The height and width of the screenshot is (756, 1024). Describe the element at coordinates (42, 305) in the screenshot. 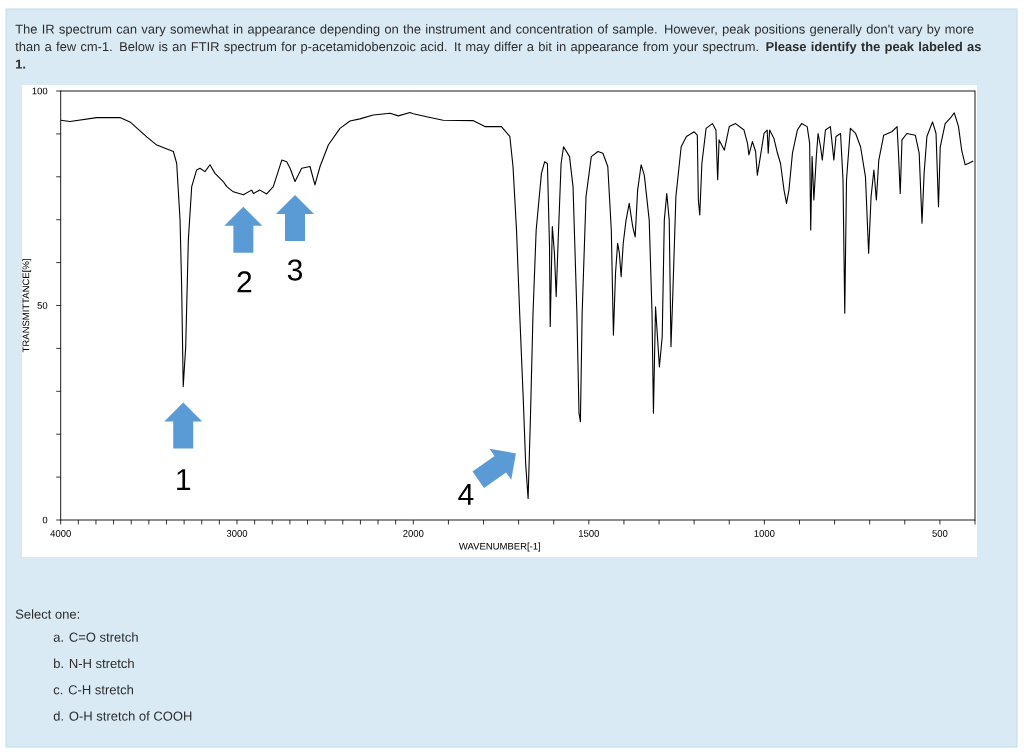

I see `y-tick-label: 50` at that location.